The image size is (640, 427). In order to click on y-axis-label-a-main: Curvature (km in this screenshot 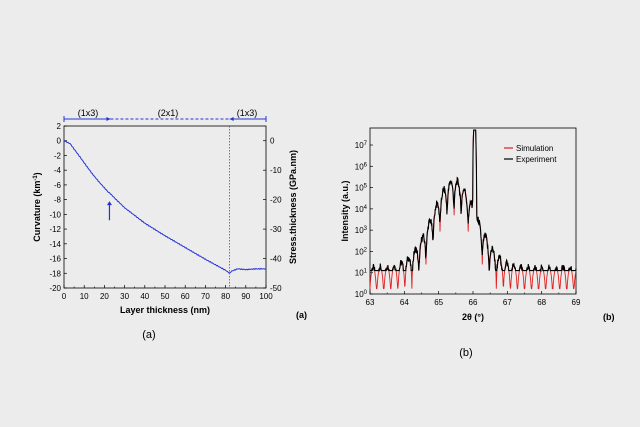, I will do `click(37, 211)`.